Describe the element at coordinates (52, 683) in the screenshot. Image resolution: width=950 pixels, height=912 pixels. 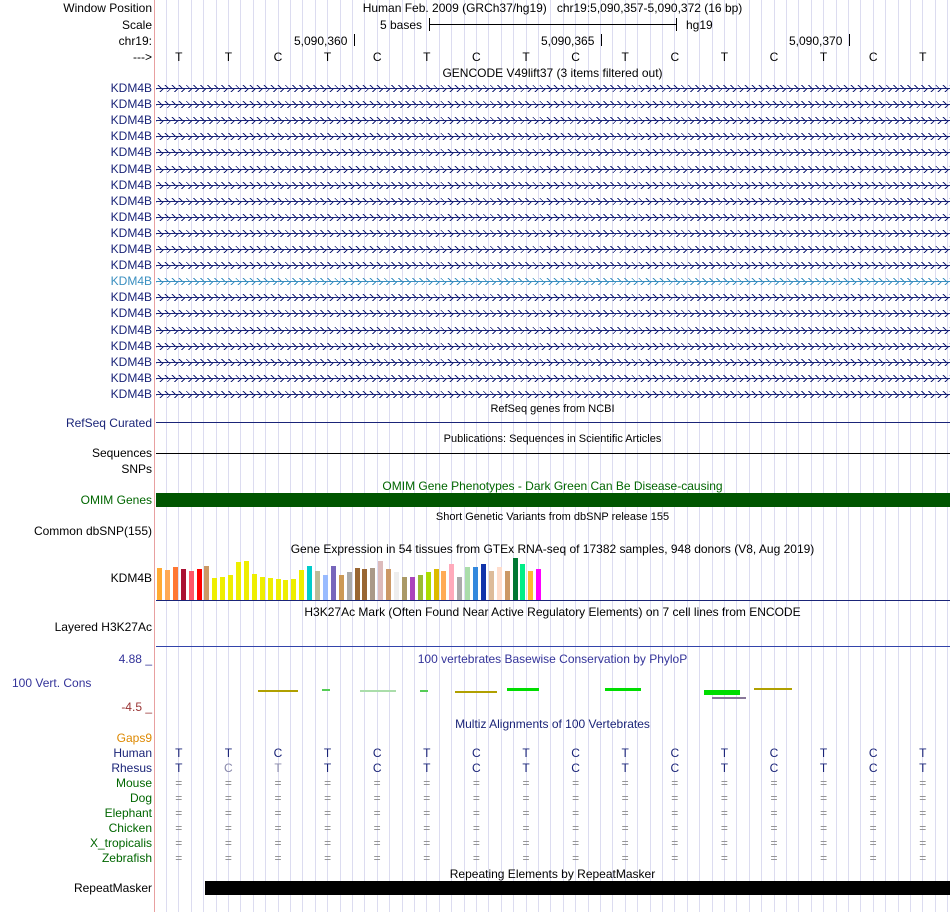
I see `conservation-label: 100 Vert. Cons` at that location.